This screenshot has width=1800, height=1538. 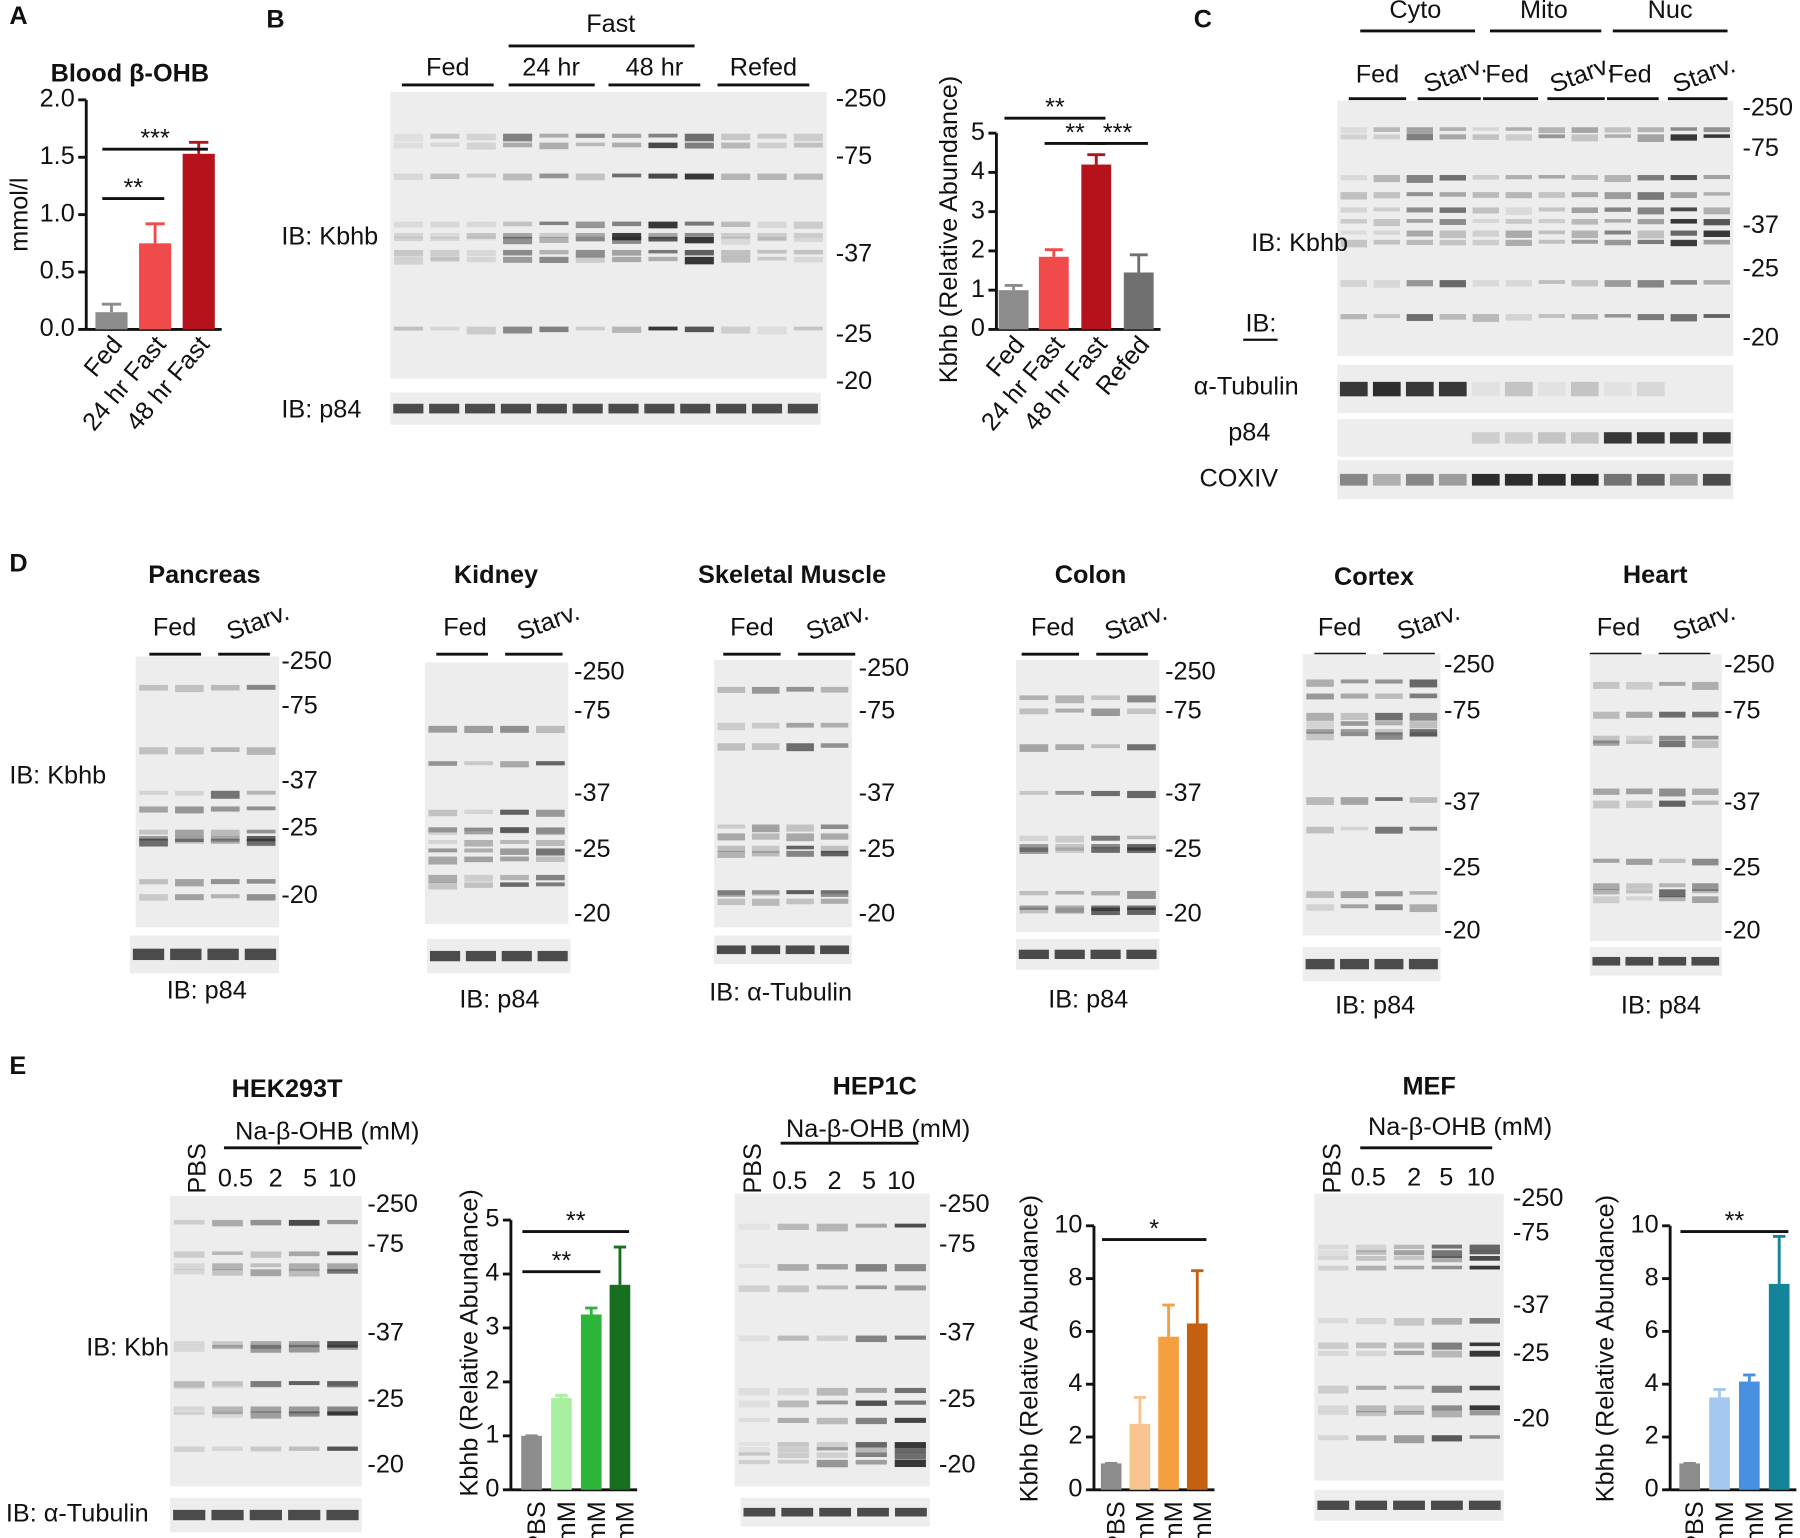 I want to click on y-axis-label: Kbhb (Relative Abundance), so click(x=1606, y=1348).